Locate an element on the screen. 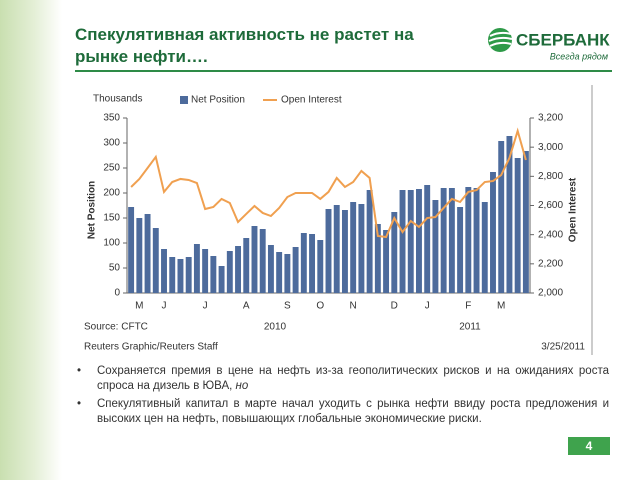 The width and height of the screenshot is (640, 480). y2-tick-label: 2,200 is located at coordinates (550, 263).